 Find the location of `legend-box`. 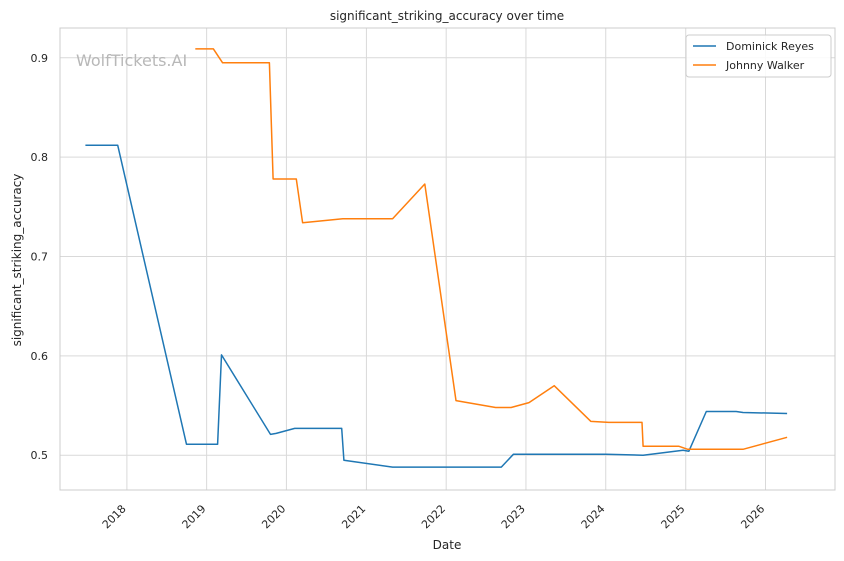

legend-box is located at coordinates (758, 56).